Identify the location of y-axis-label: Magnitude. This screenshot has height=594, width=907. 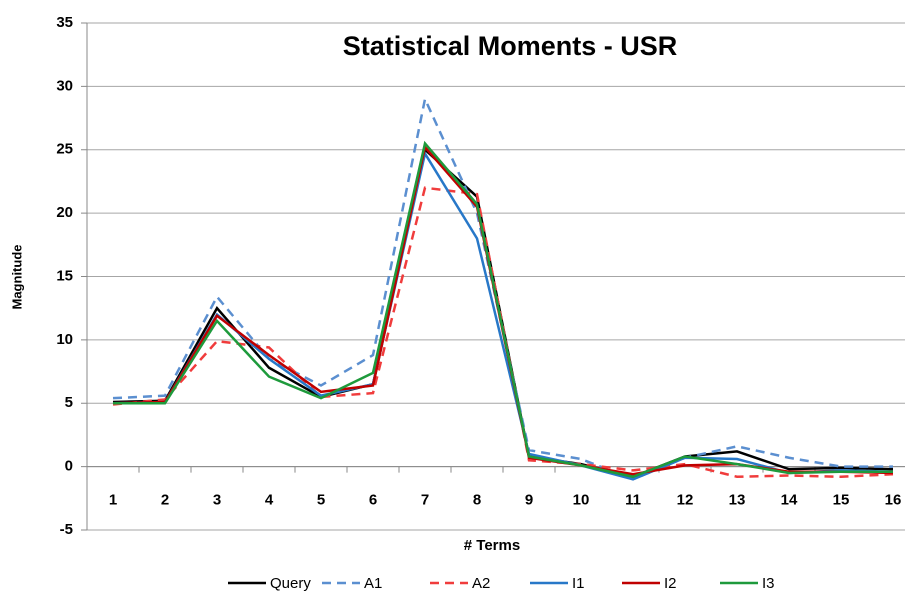
(16, 277).